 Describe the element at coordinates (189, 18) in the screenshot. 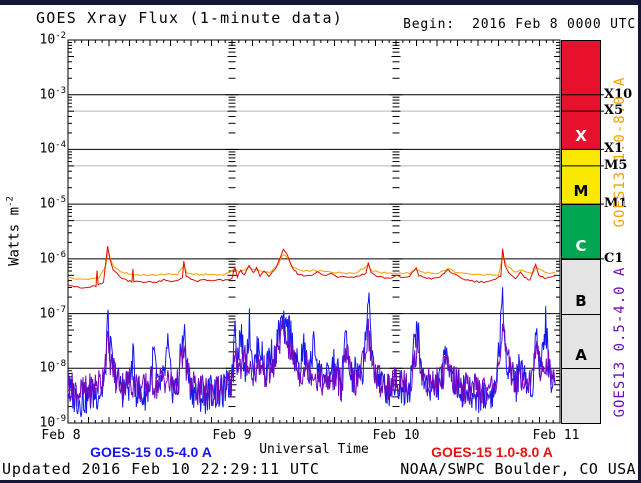

I see `page-title: GOES Xray Flux (1-minute data)` at that location.